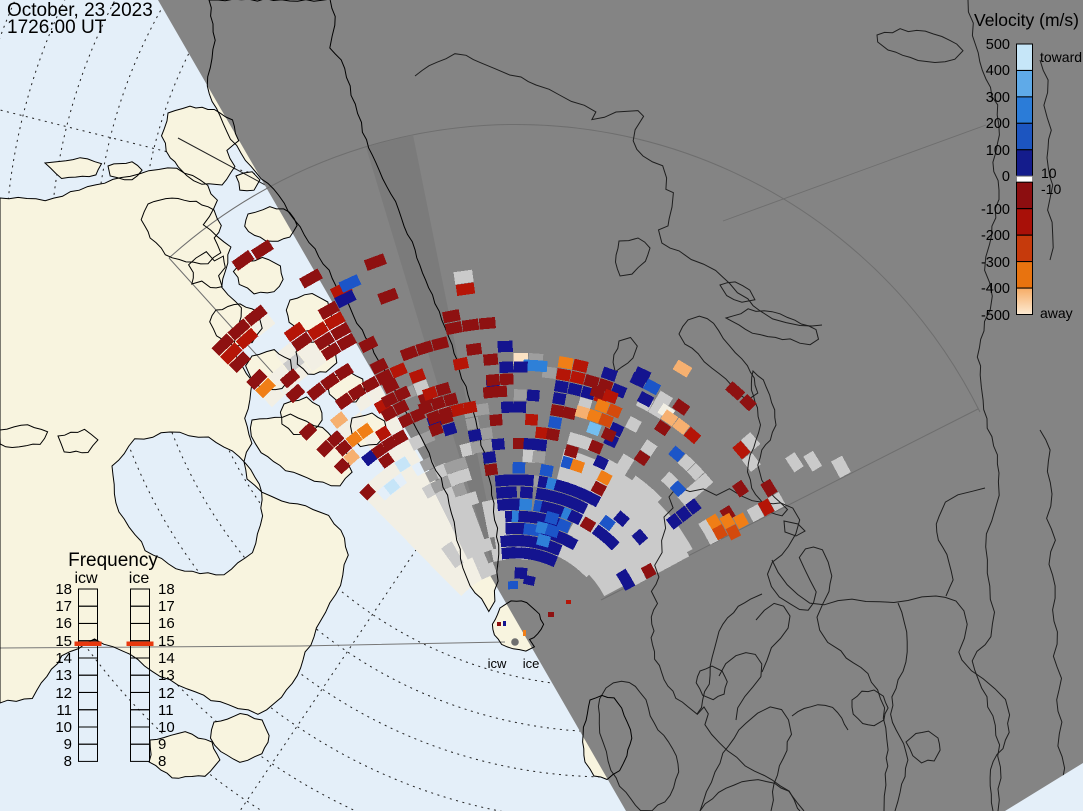  Describe the element at coordinates (995, 236) in the screenshot. I see `svg-text: -200` at that location.